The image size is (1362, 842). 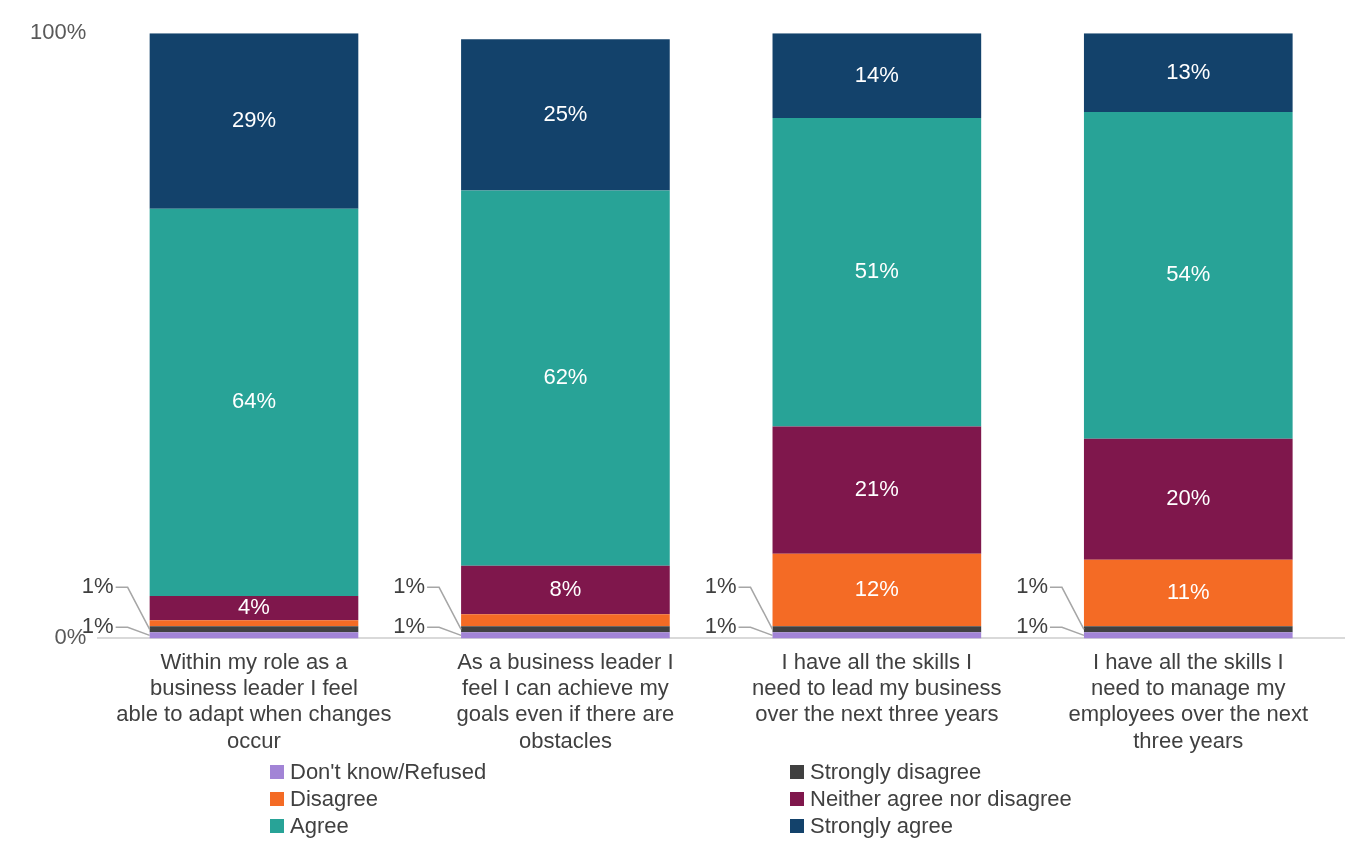 I want to click on data-label: 13%, so click(x=1188, y=71).